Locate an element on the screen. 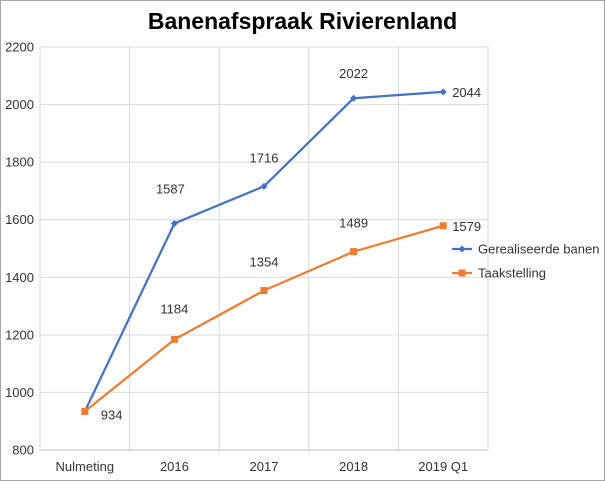 This screenshot has width=605, height=481. y-tick-label: 1200 is located at coordinates (19, 334).